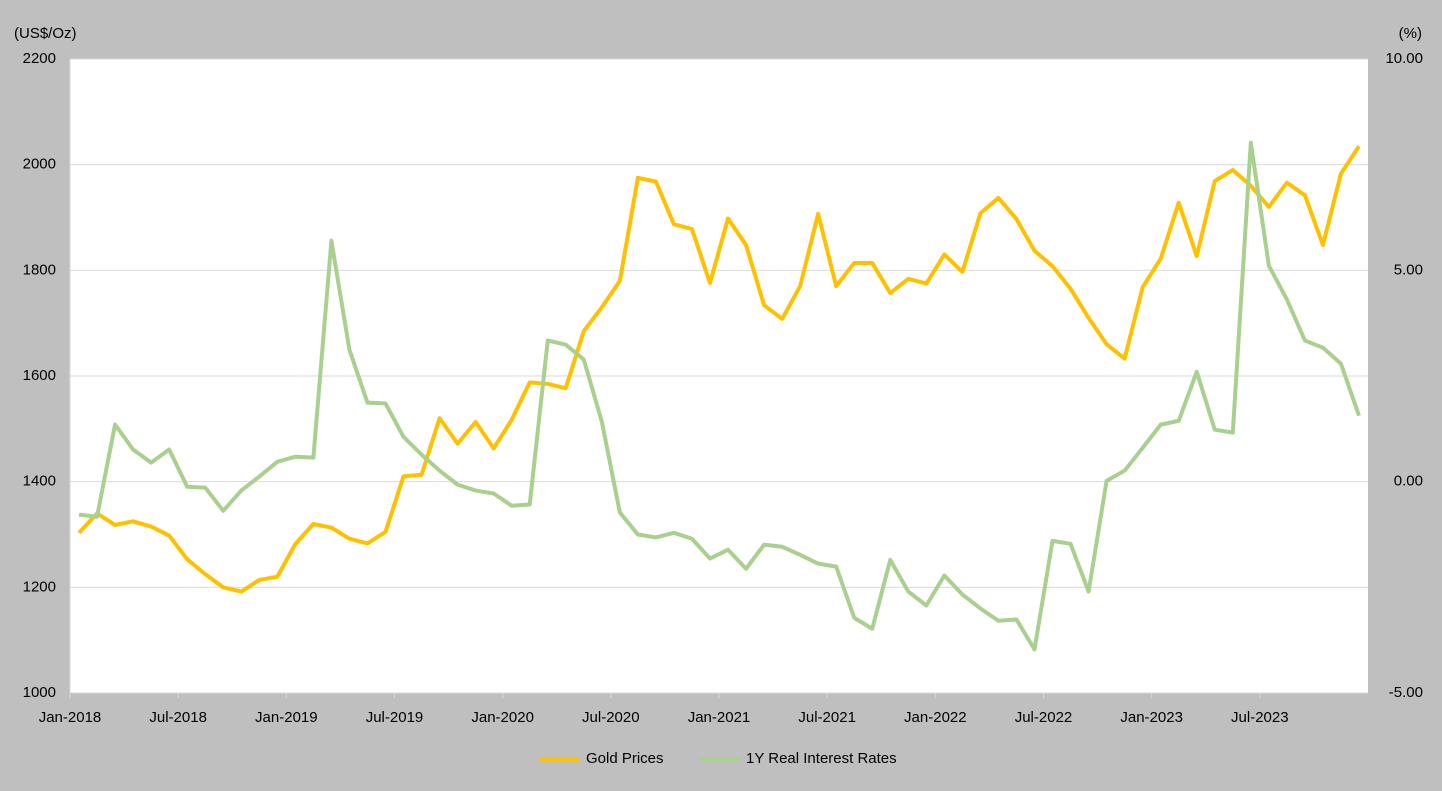 The height and width of the screenshot is (791, 1442). What do you see at coordinates (1260, 717) in the screenshot?
I see `x-tick-label: Jul-2023` at bounding box center [1260, 717].